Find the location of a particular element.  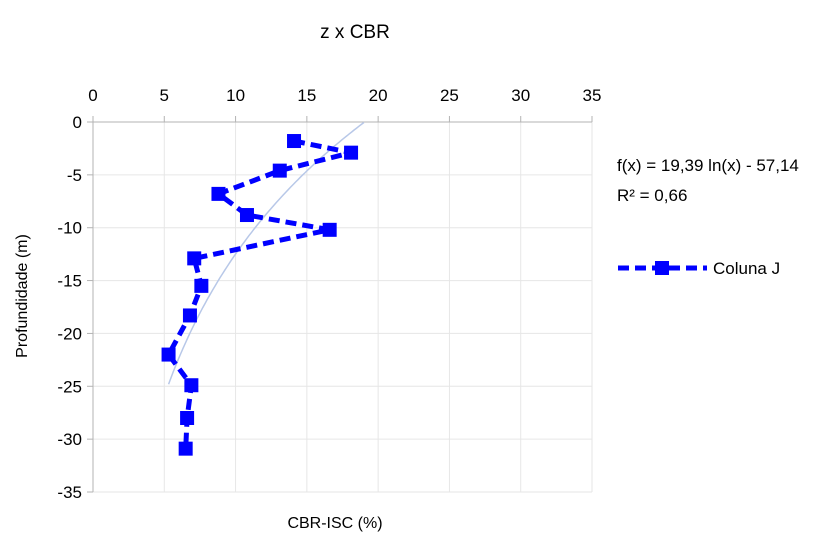

x-tick-label: 35 is located at coordinates (592, 95).